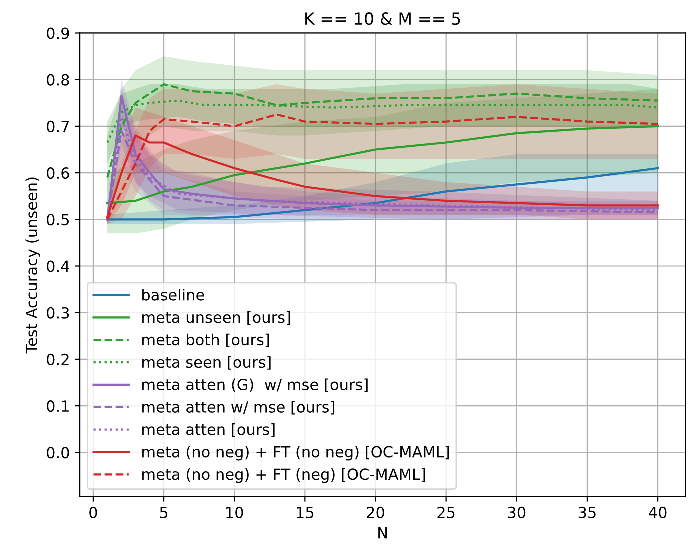 This screenshot has width=696, height=554. Describe the element at coordinates (235, 512) in the screenshot. I see `x-tick-label: 10` at that location.